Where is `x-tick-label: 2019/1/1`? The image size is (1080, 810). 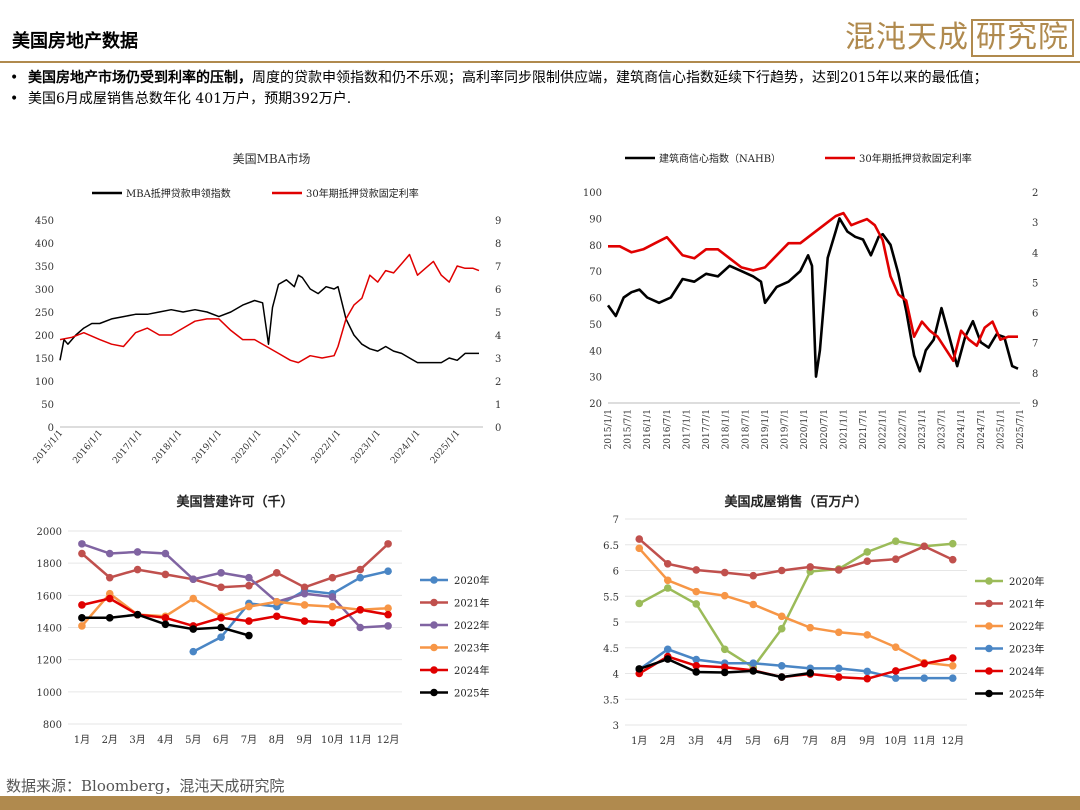 x-tick-label: 2019/1/1 is located at coordinates (766, 429).